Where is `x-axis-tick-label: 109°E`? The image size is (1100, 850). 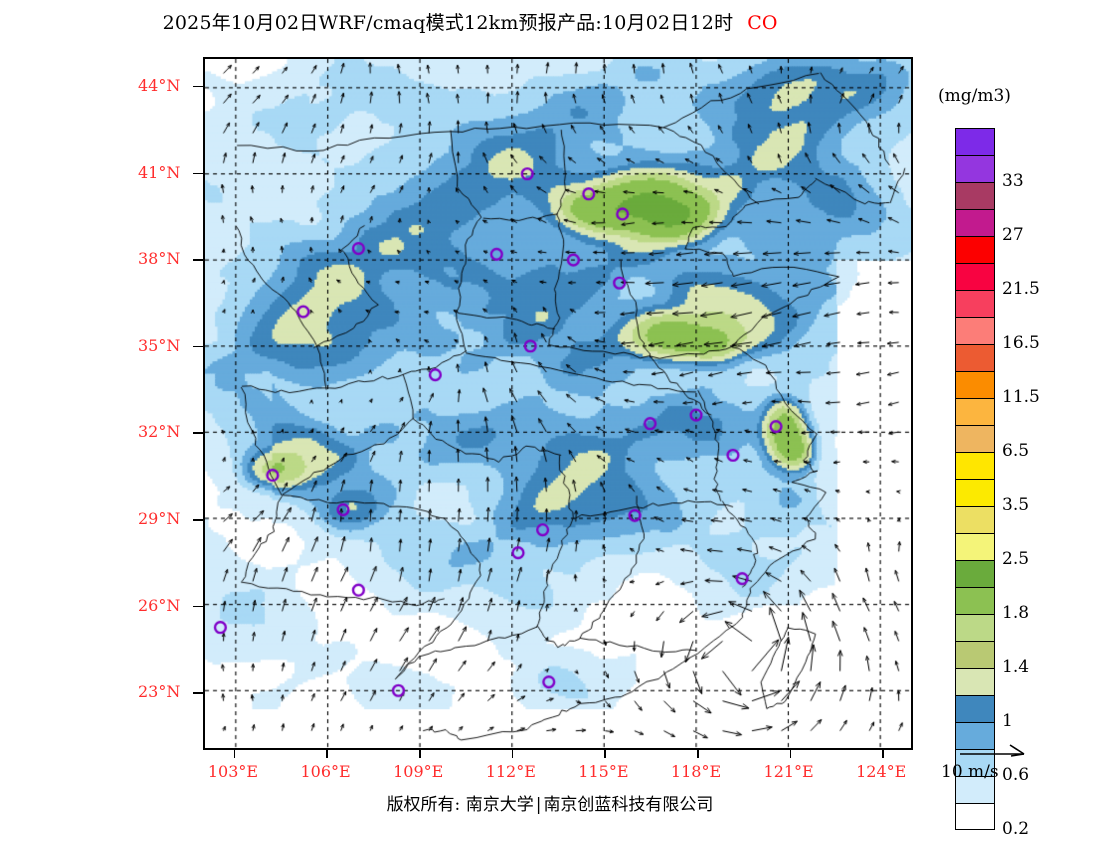
x-axis-tick-label: 109°E is located at coordinates (418, 771).